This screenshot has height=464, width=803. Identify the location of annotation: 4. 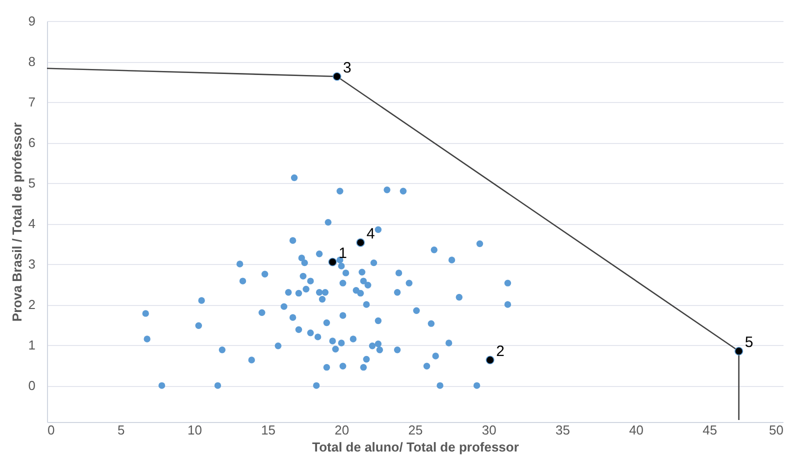
(370, 234).